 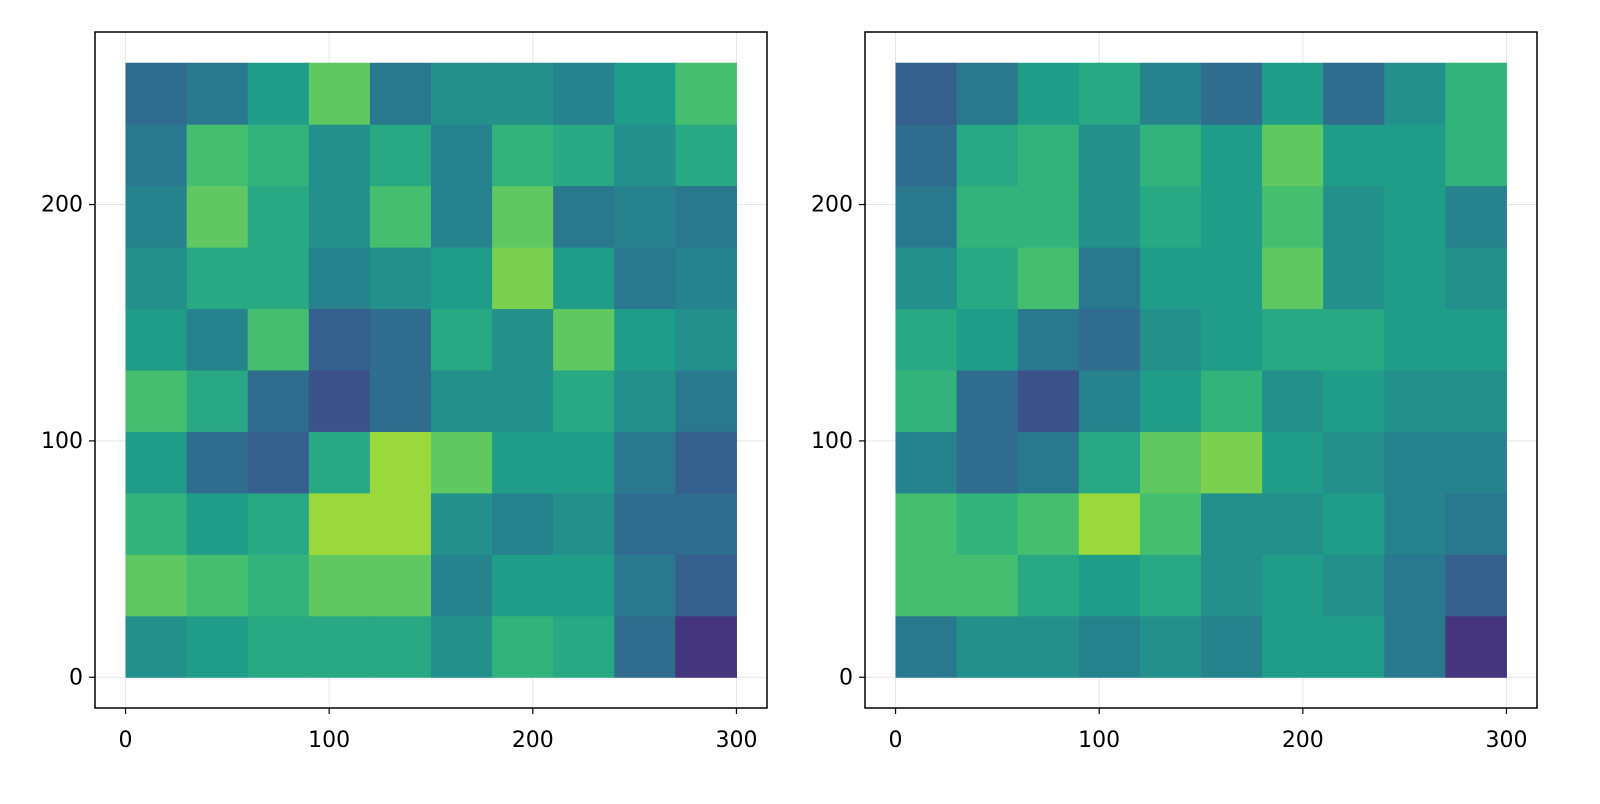 What do you see at coordinates (126, 740) in the screenshot?
I see `x-tick-label: 0` at bounding box center [126, 740].